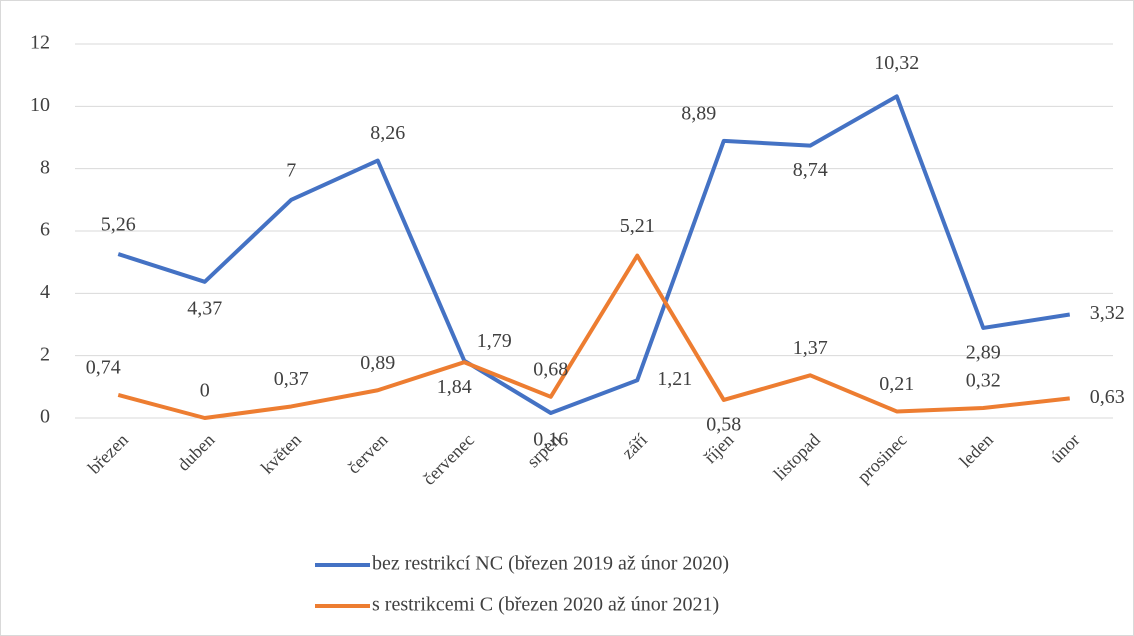 This screenshot has width=1134, height=636. I want to click on data-label: 8,89, so click(698, 114).